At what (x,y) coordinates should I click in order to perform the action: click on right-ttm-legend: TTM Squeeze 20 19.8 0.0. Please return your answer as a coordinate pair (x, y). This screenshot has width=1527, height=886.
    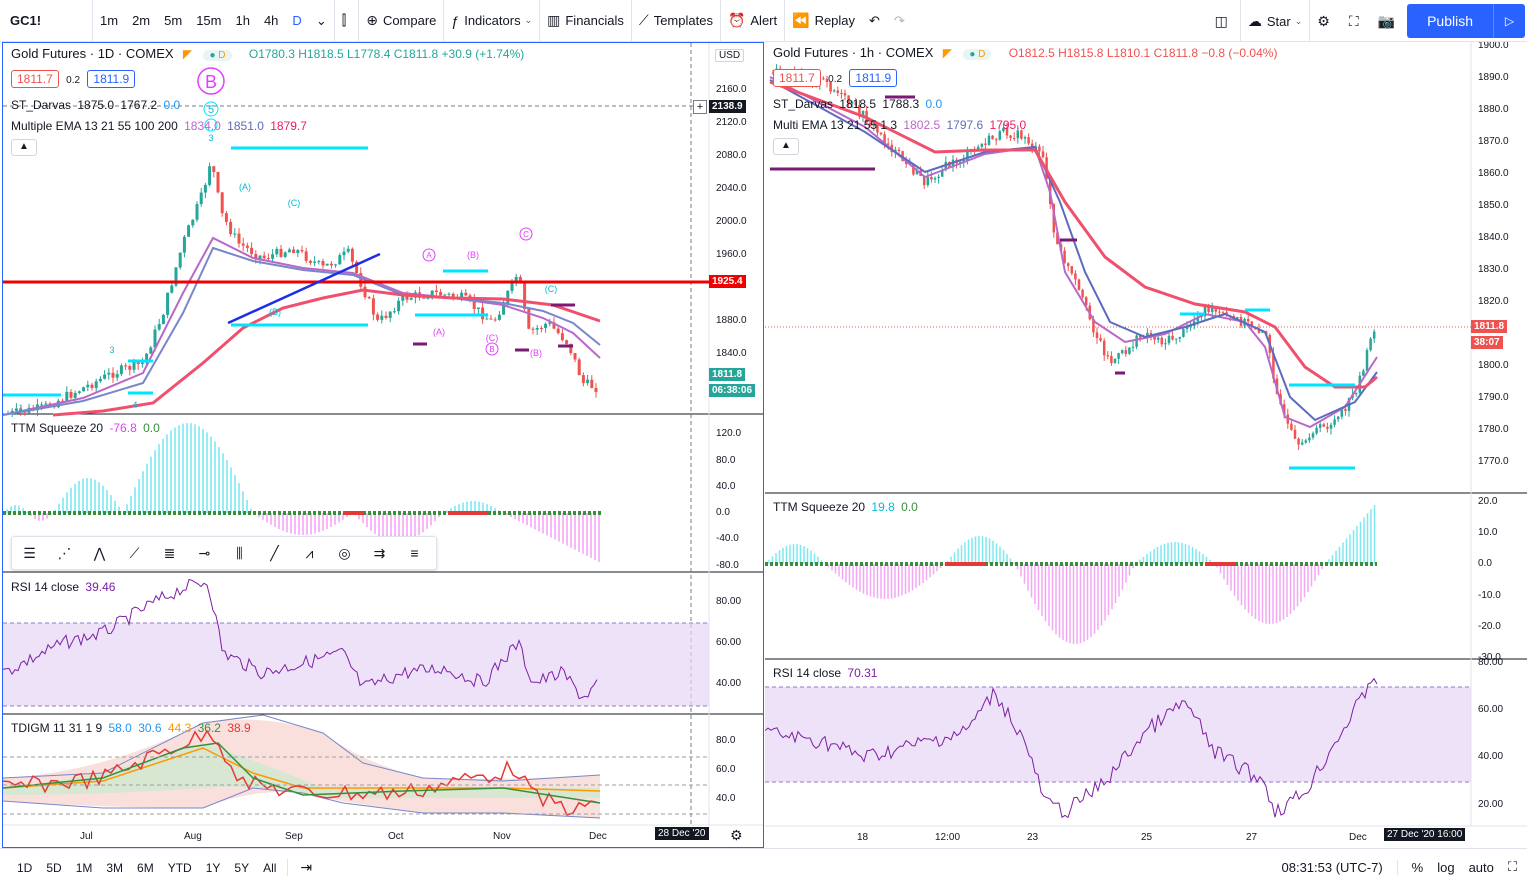
    Looking at the image, I should click on (845, 507).